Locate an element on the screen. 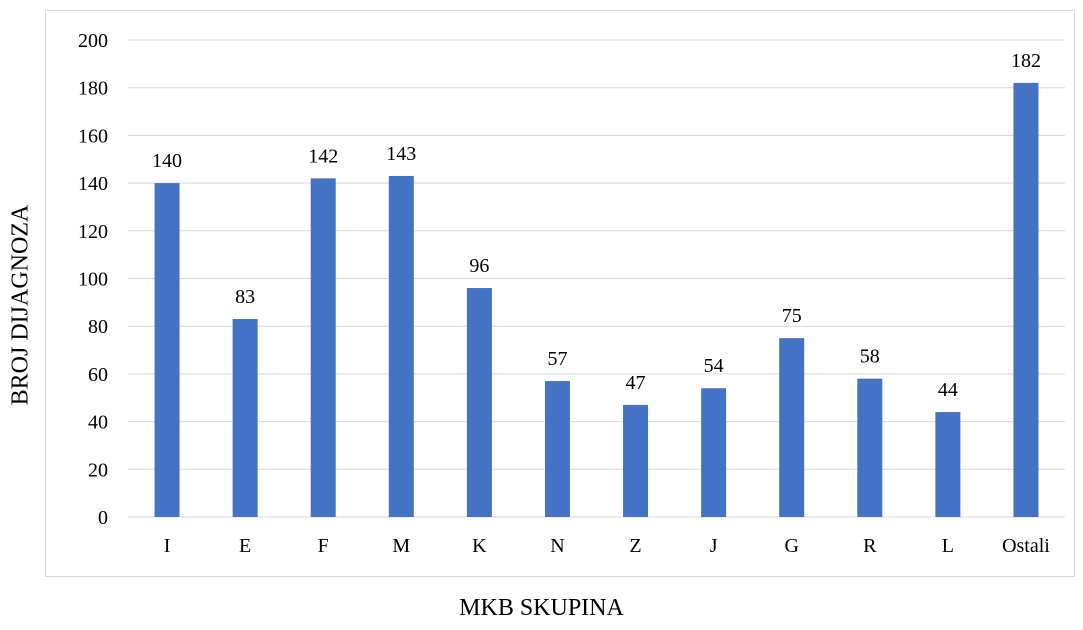 The width and height of the screenshot is (1083, 630). data-label-N: 57 is located at coordinates (557, 359).